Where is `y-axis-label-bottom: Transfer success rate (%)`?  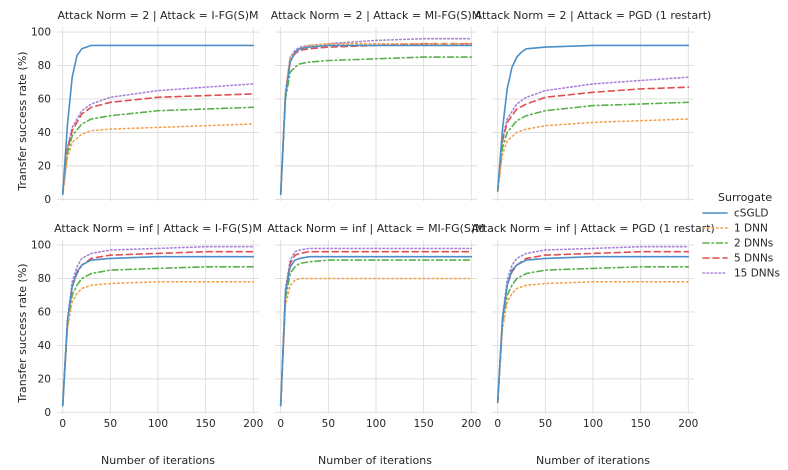 y-axis-label-bottom: Transfer success rate (%) is located at coordinates (22, 333).